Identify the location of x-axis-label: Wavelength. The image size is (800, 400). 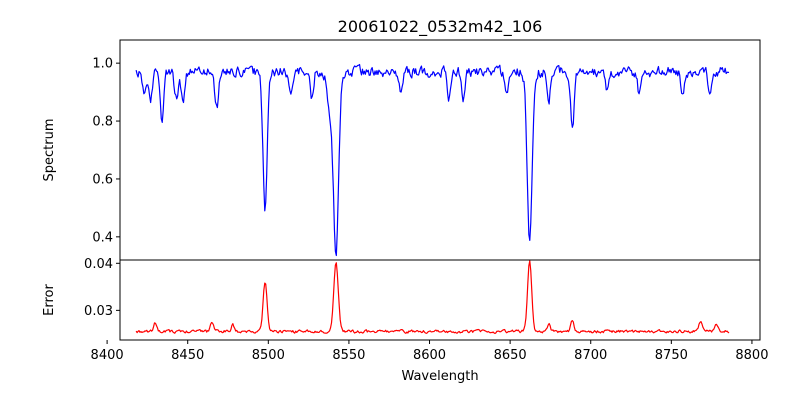
(439, 376).